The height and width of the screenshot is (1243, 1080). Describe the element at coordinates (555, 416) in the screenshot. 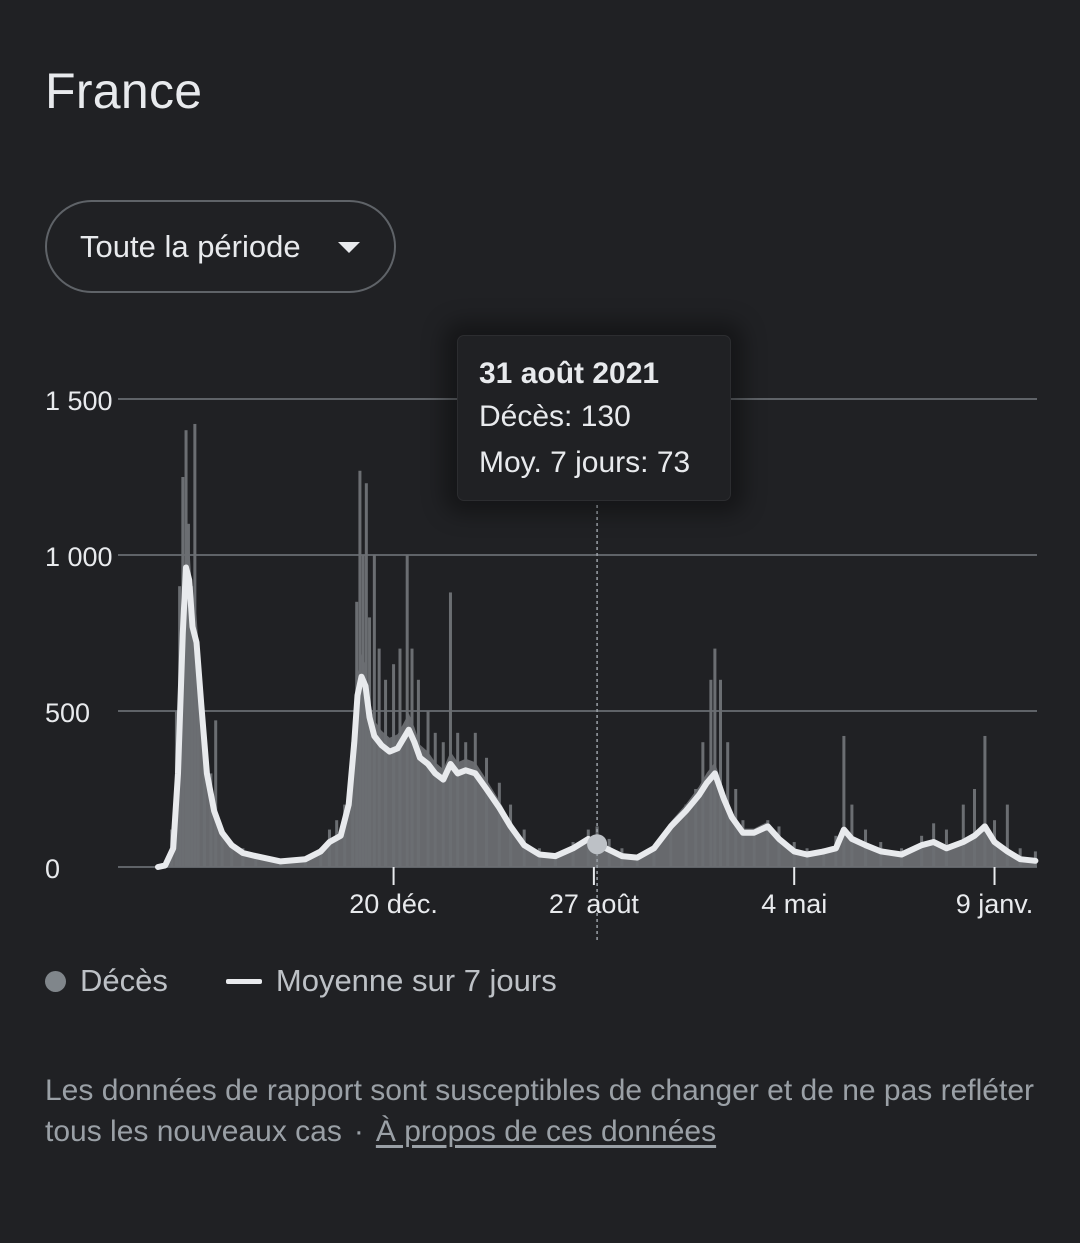

I see `tooltip-deaths: Décès: 130` at that location.